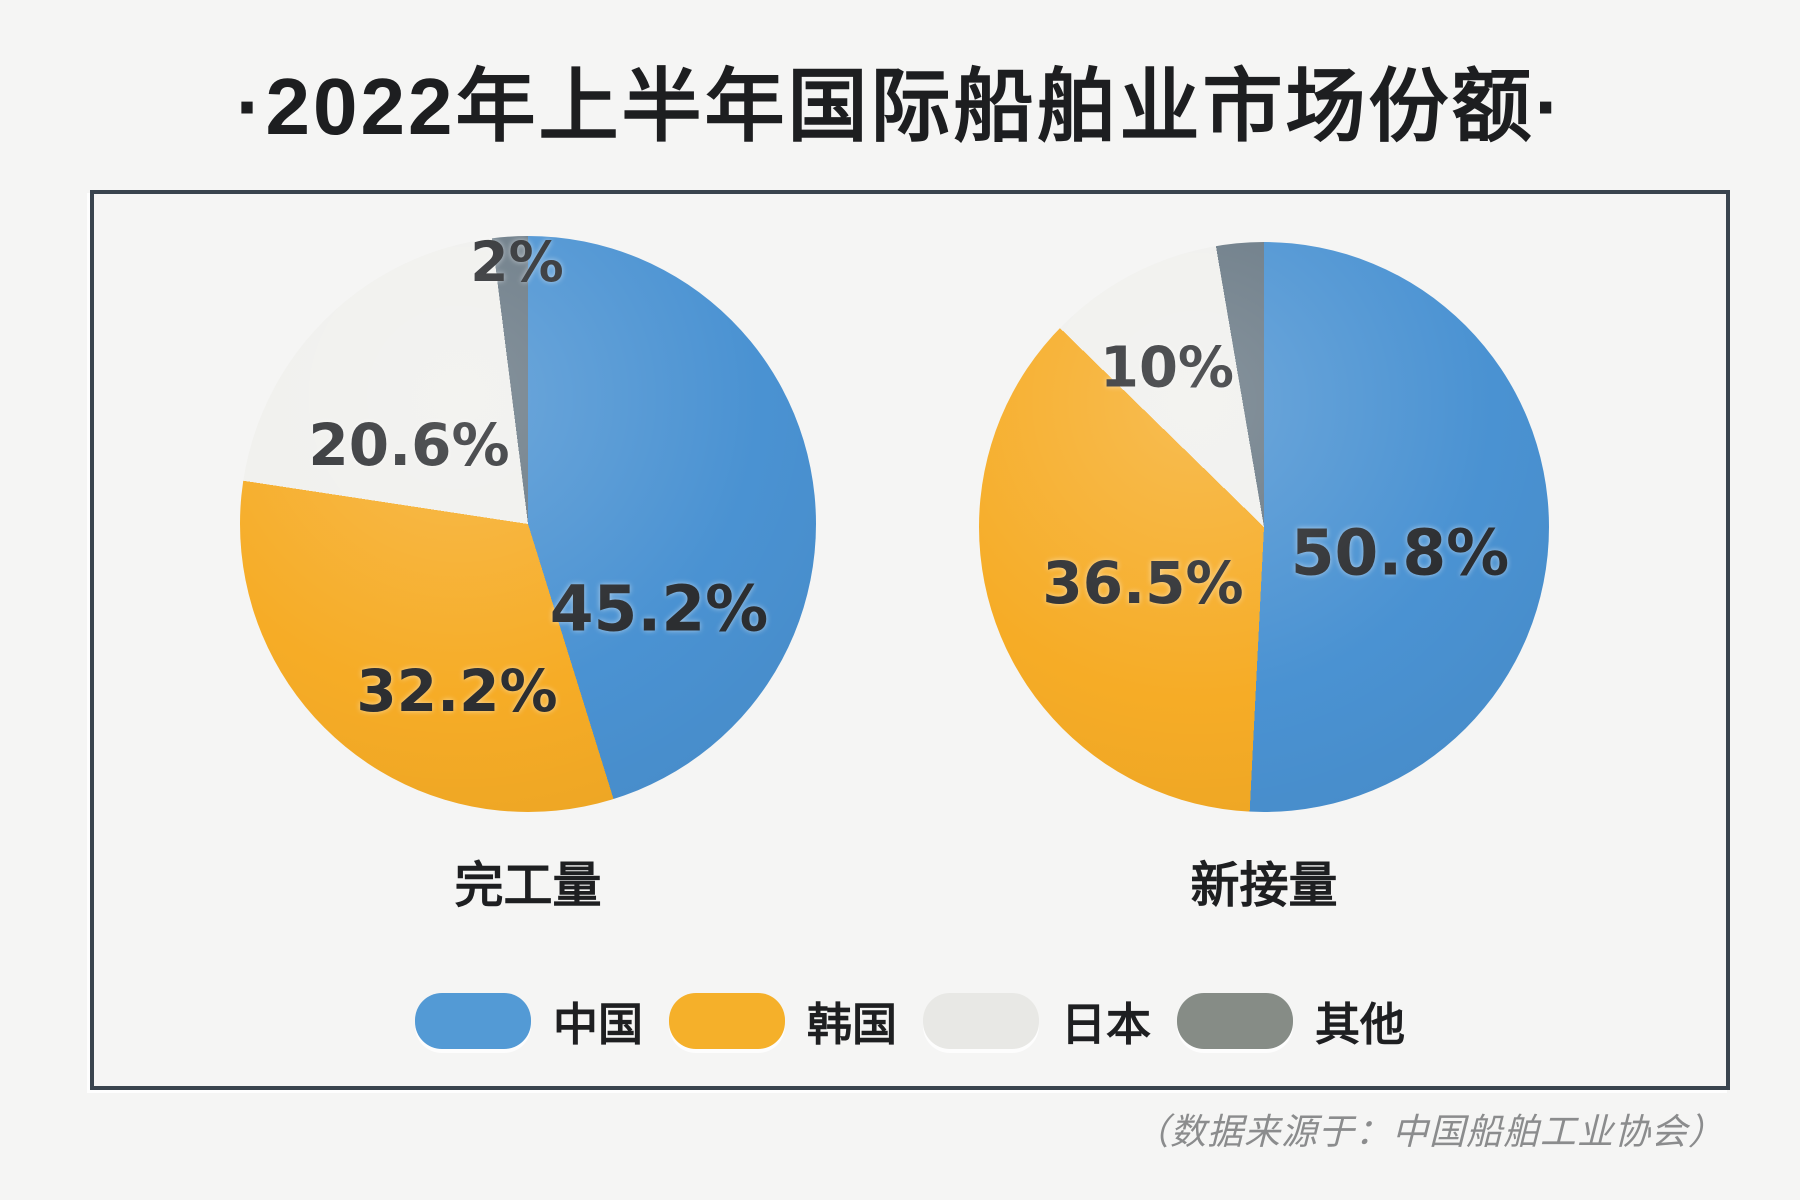  What do you see at coordinates (1235, 1020) in the screenshot?
I see `legend-swatch-others` at bounding box center [1235, 1020].